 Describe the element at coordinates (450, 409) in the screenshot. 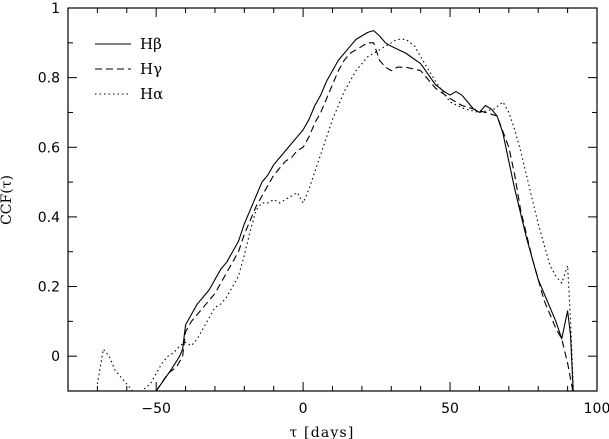

I see `x-tick-label: 50` at that location.